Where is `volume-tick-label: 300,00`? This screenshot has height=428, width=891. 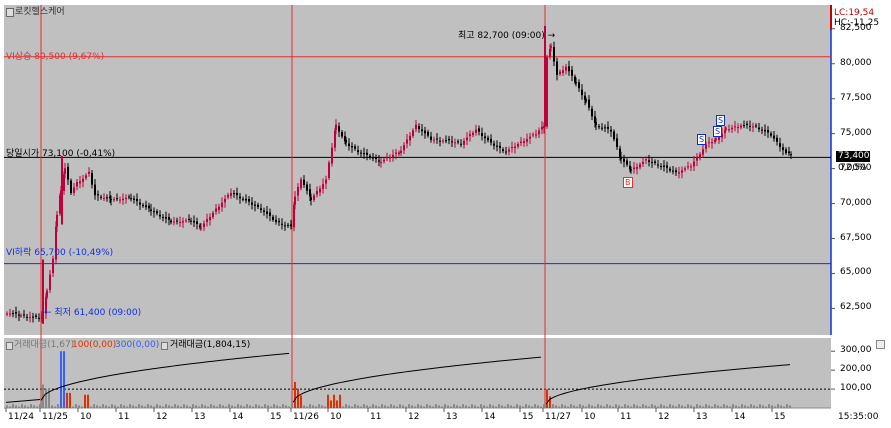 volume-tick-label: 300,00 is located at coordinates (856, 350).